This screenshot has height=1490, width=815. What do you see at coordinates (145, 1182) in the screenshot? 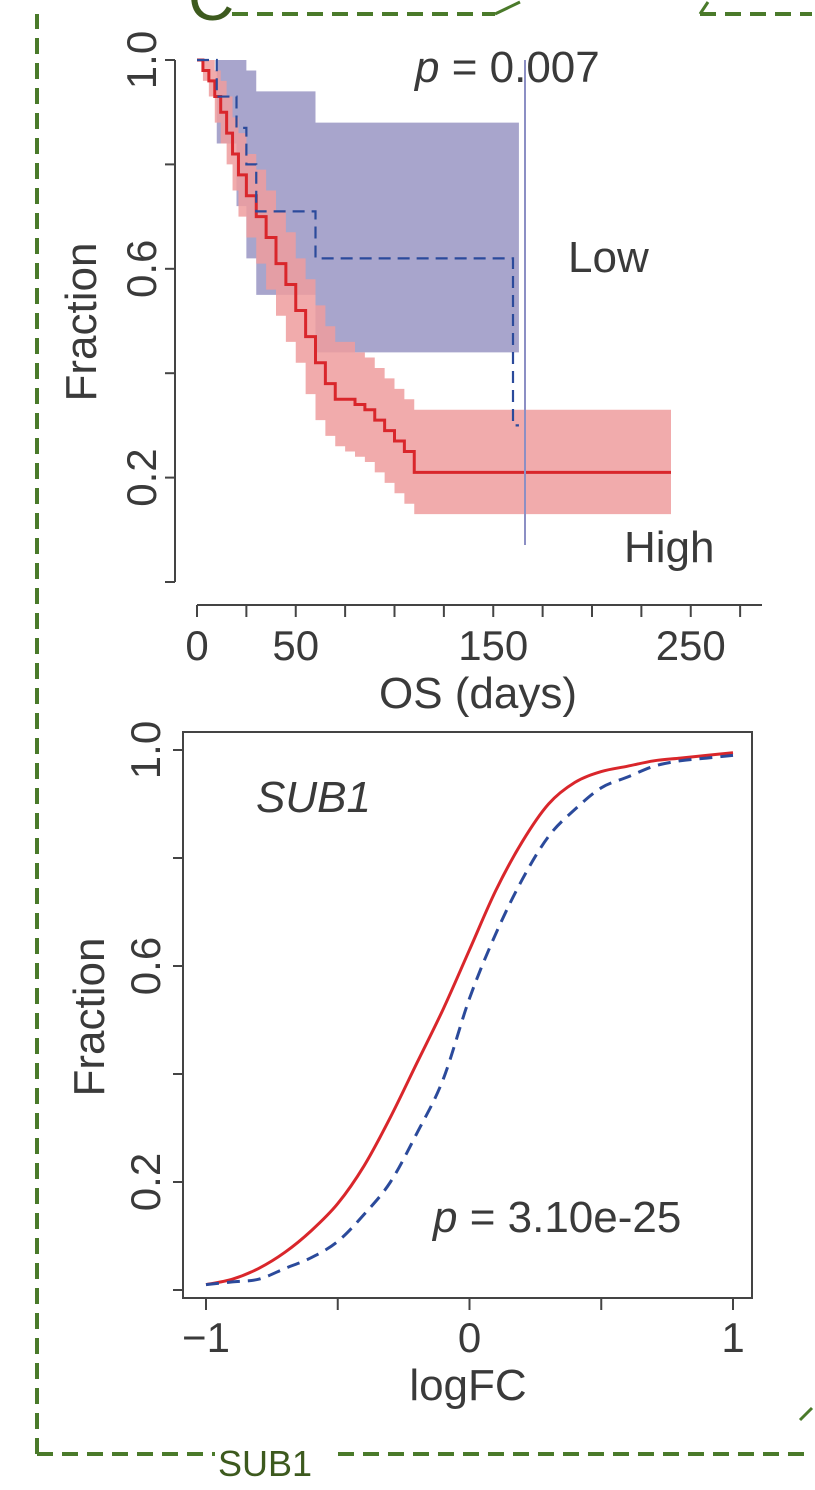
I see `cdf-y-tick-label: 0.2` at bounding box center [145, 1182].